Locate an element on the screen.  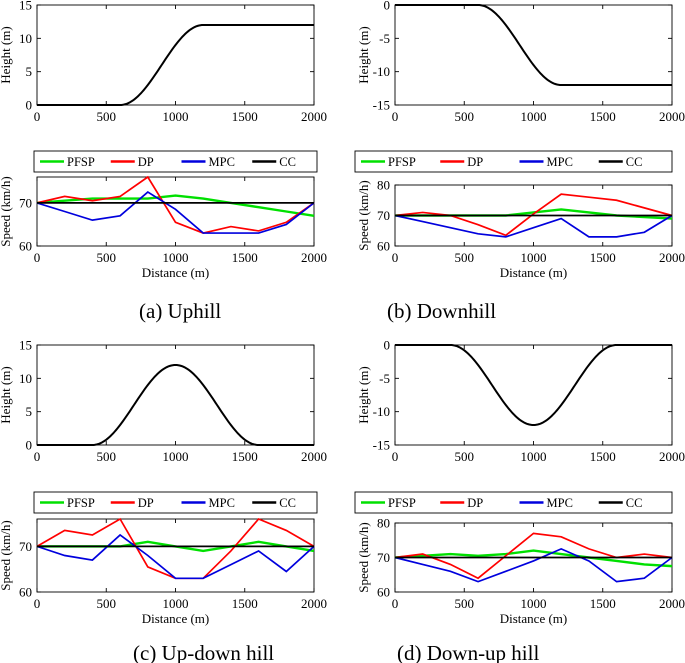
panel-a-legend: PFSP DP MPC CC is located at coordinates (175, 161).